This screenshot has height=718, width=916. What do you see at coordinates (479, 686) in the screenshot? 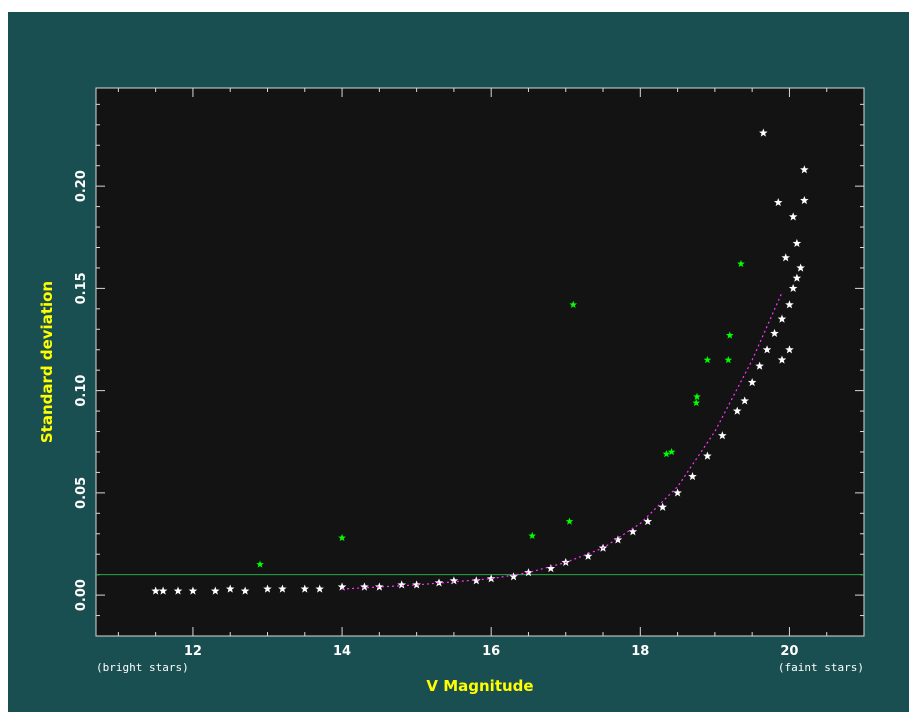
I see `x-axis-title: V Magnitude` at bounding box center [479, 686].